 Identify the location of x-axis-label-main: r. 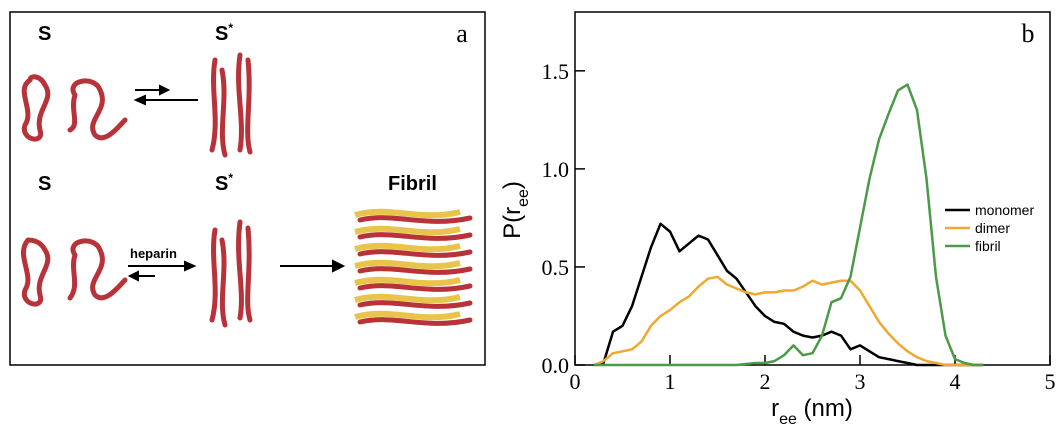
(775, 408).